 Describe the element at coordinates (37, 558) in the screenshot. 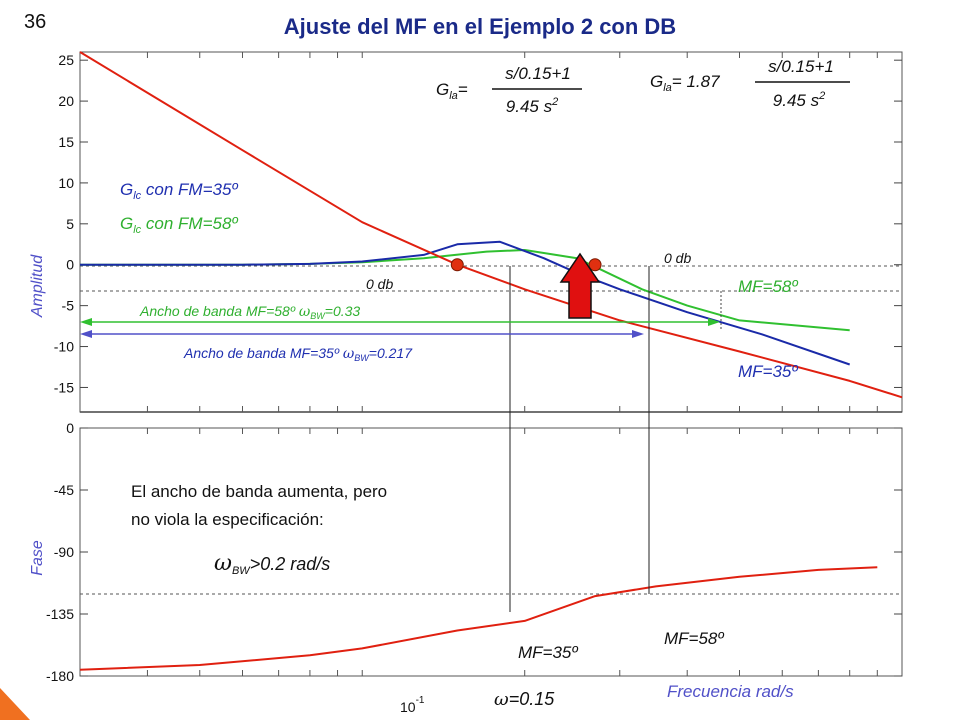

I see `phase-axis-title: Fase` at that location.